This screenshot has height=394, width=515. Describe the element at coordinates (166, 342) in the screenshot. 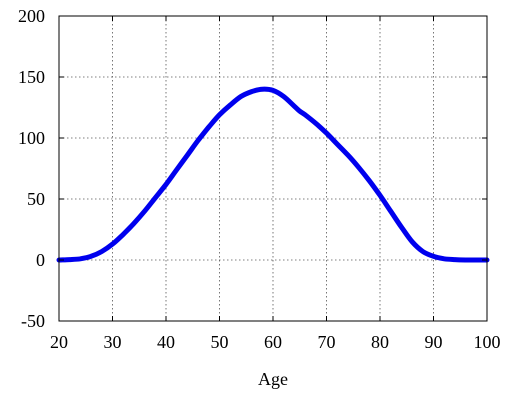

I see `x-tick-label: 40` at that location.